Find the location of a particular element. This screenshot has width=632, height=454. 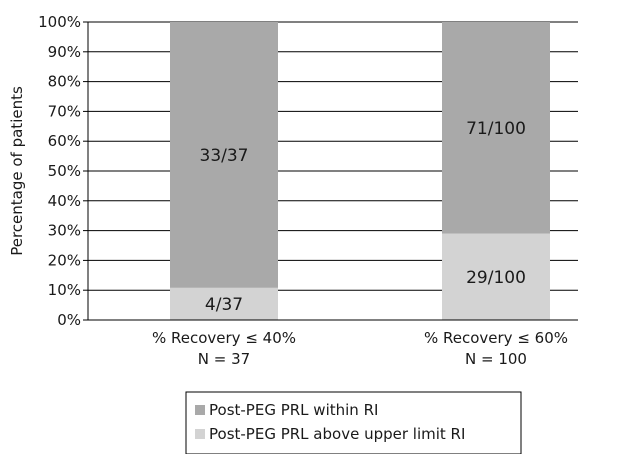

y-tick-label: 70% is located at coordinates (64, 111).